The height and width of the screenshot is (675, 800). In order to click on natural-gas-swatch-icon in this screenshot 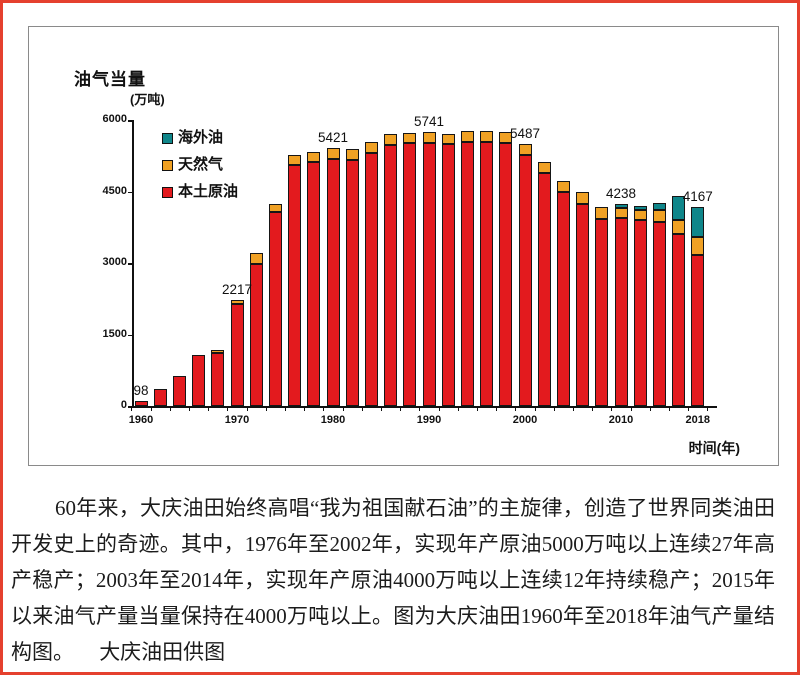, I will do `click(167, 165)`.